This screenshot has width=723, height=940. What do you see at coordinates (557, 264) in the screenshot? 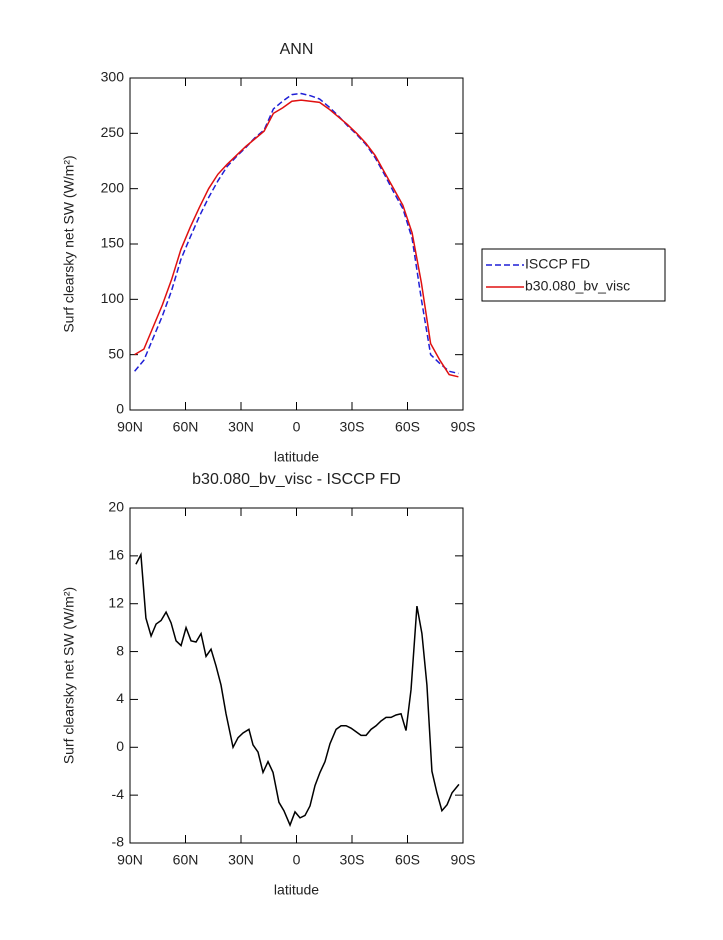
I see `legend-label: ISCCP FD` at bounding box center [557, 264].